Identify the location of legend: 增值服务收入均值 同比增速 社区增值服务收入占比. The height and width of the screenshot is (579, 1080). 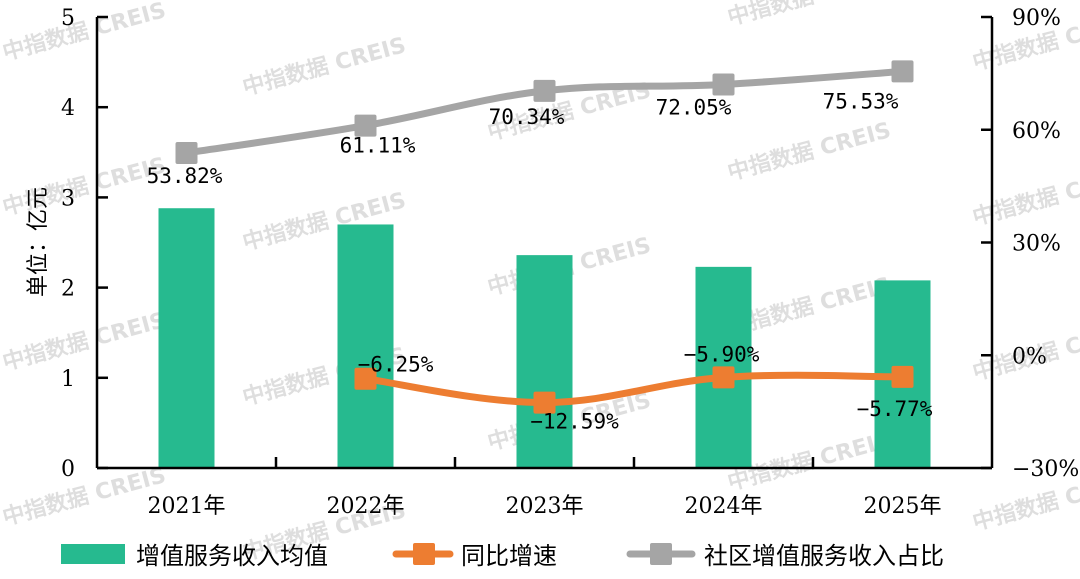
(502, 556).